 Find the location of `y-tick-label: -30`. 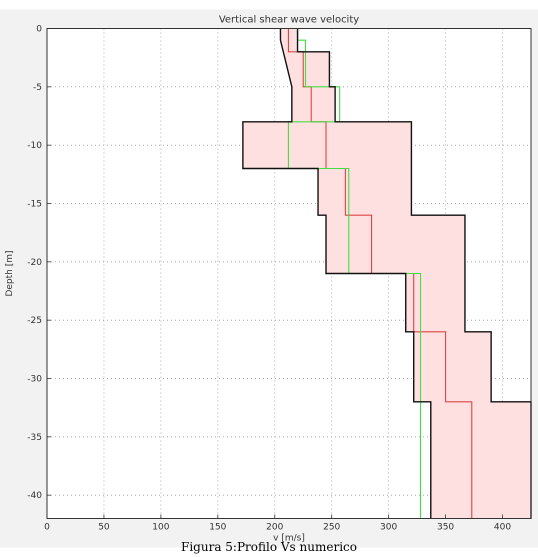

y-tick-label: -30 is located at coordinates (34, 380).